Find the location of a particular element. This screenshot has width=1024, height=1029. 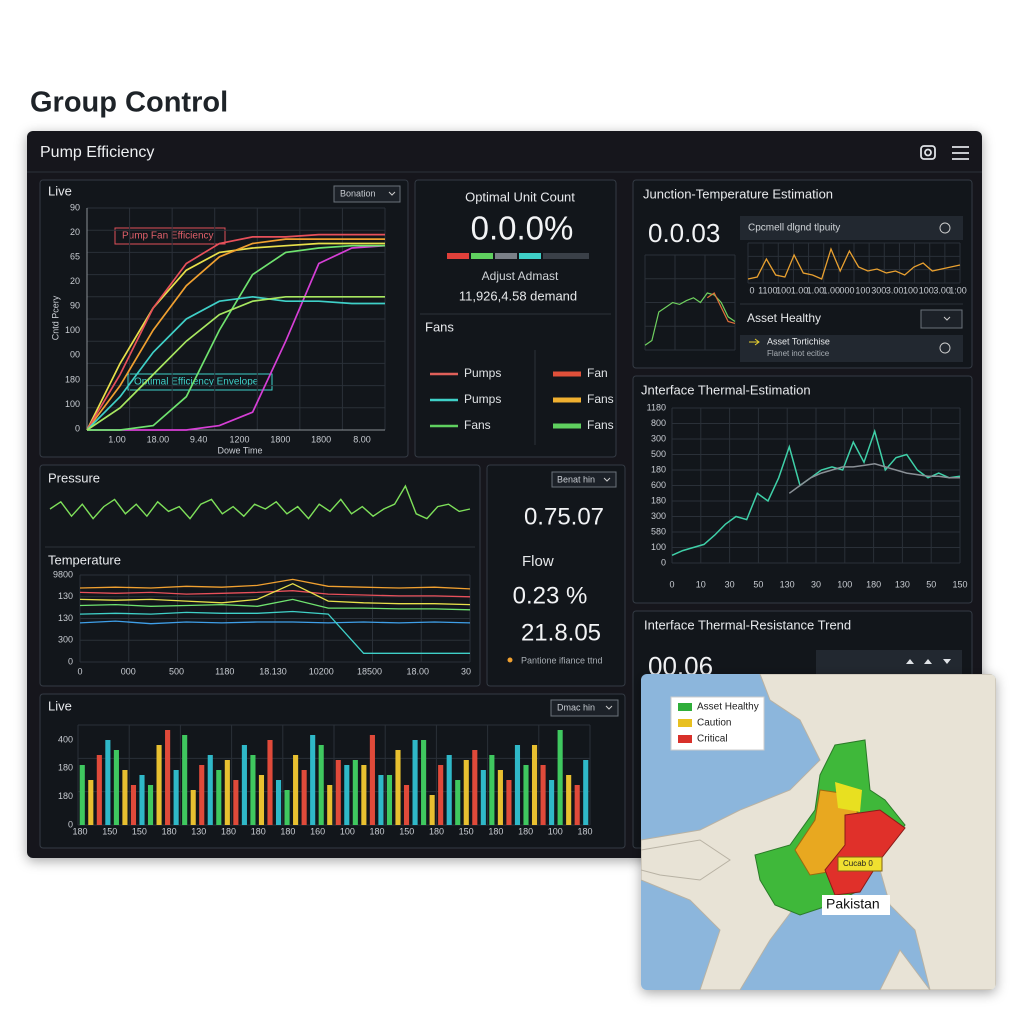

note-text: Flanet inot ecitice is located at coordinates (798, 353).